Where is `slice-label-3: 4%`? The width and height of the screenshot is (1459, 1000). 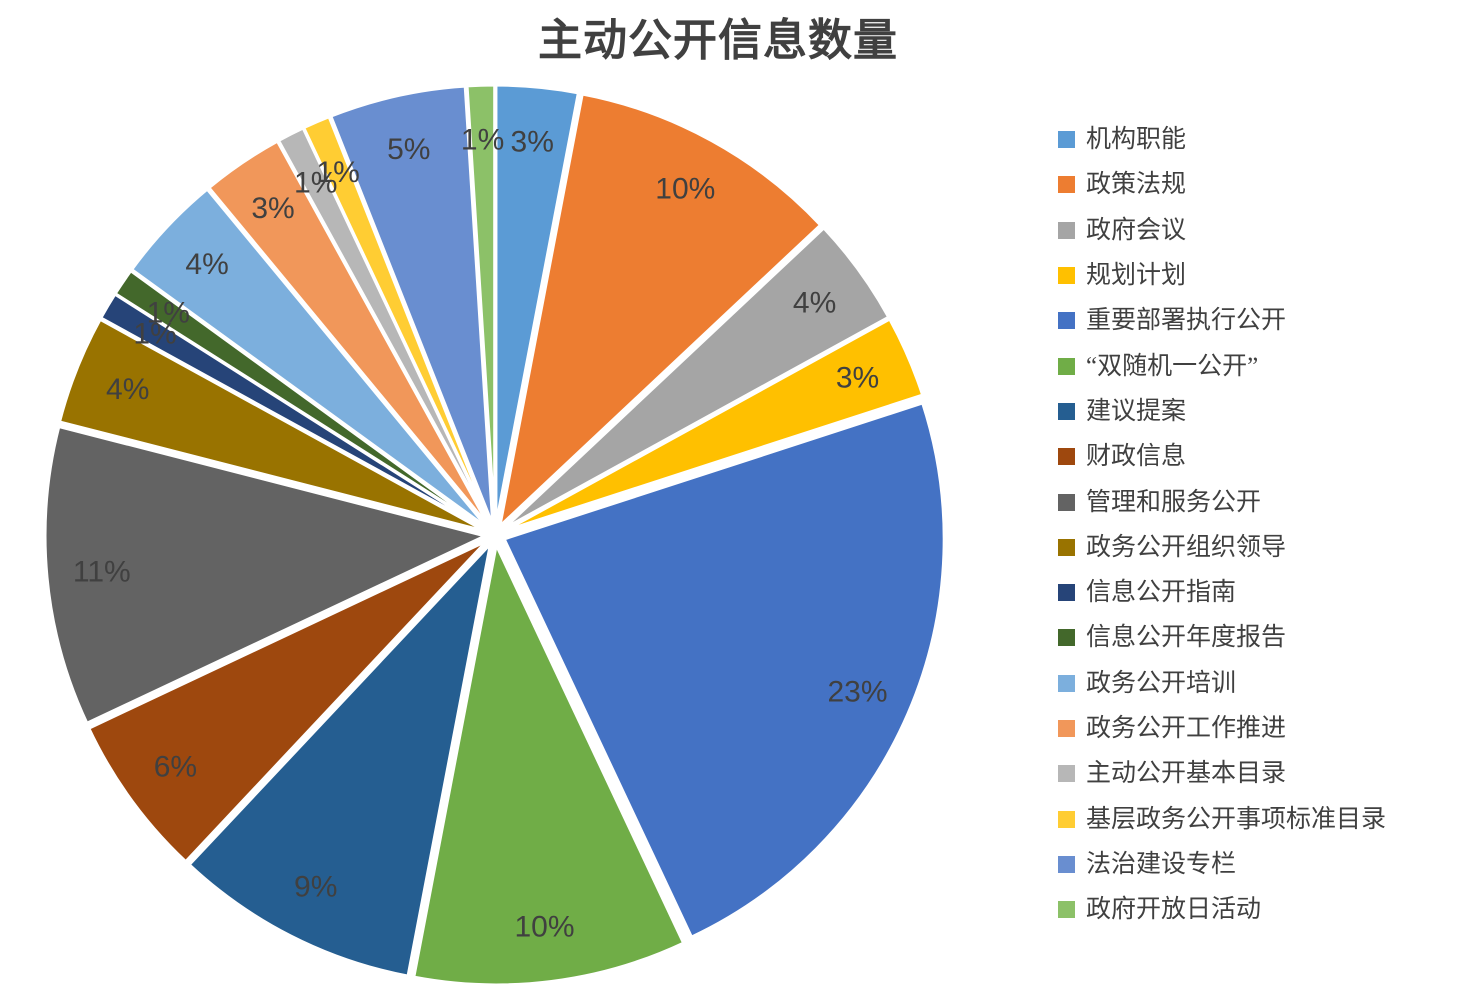
slice-label-3: 4% is located at coordinates (814, 302).